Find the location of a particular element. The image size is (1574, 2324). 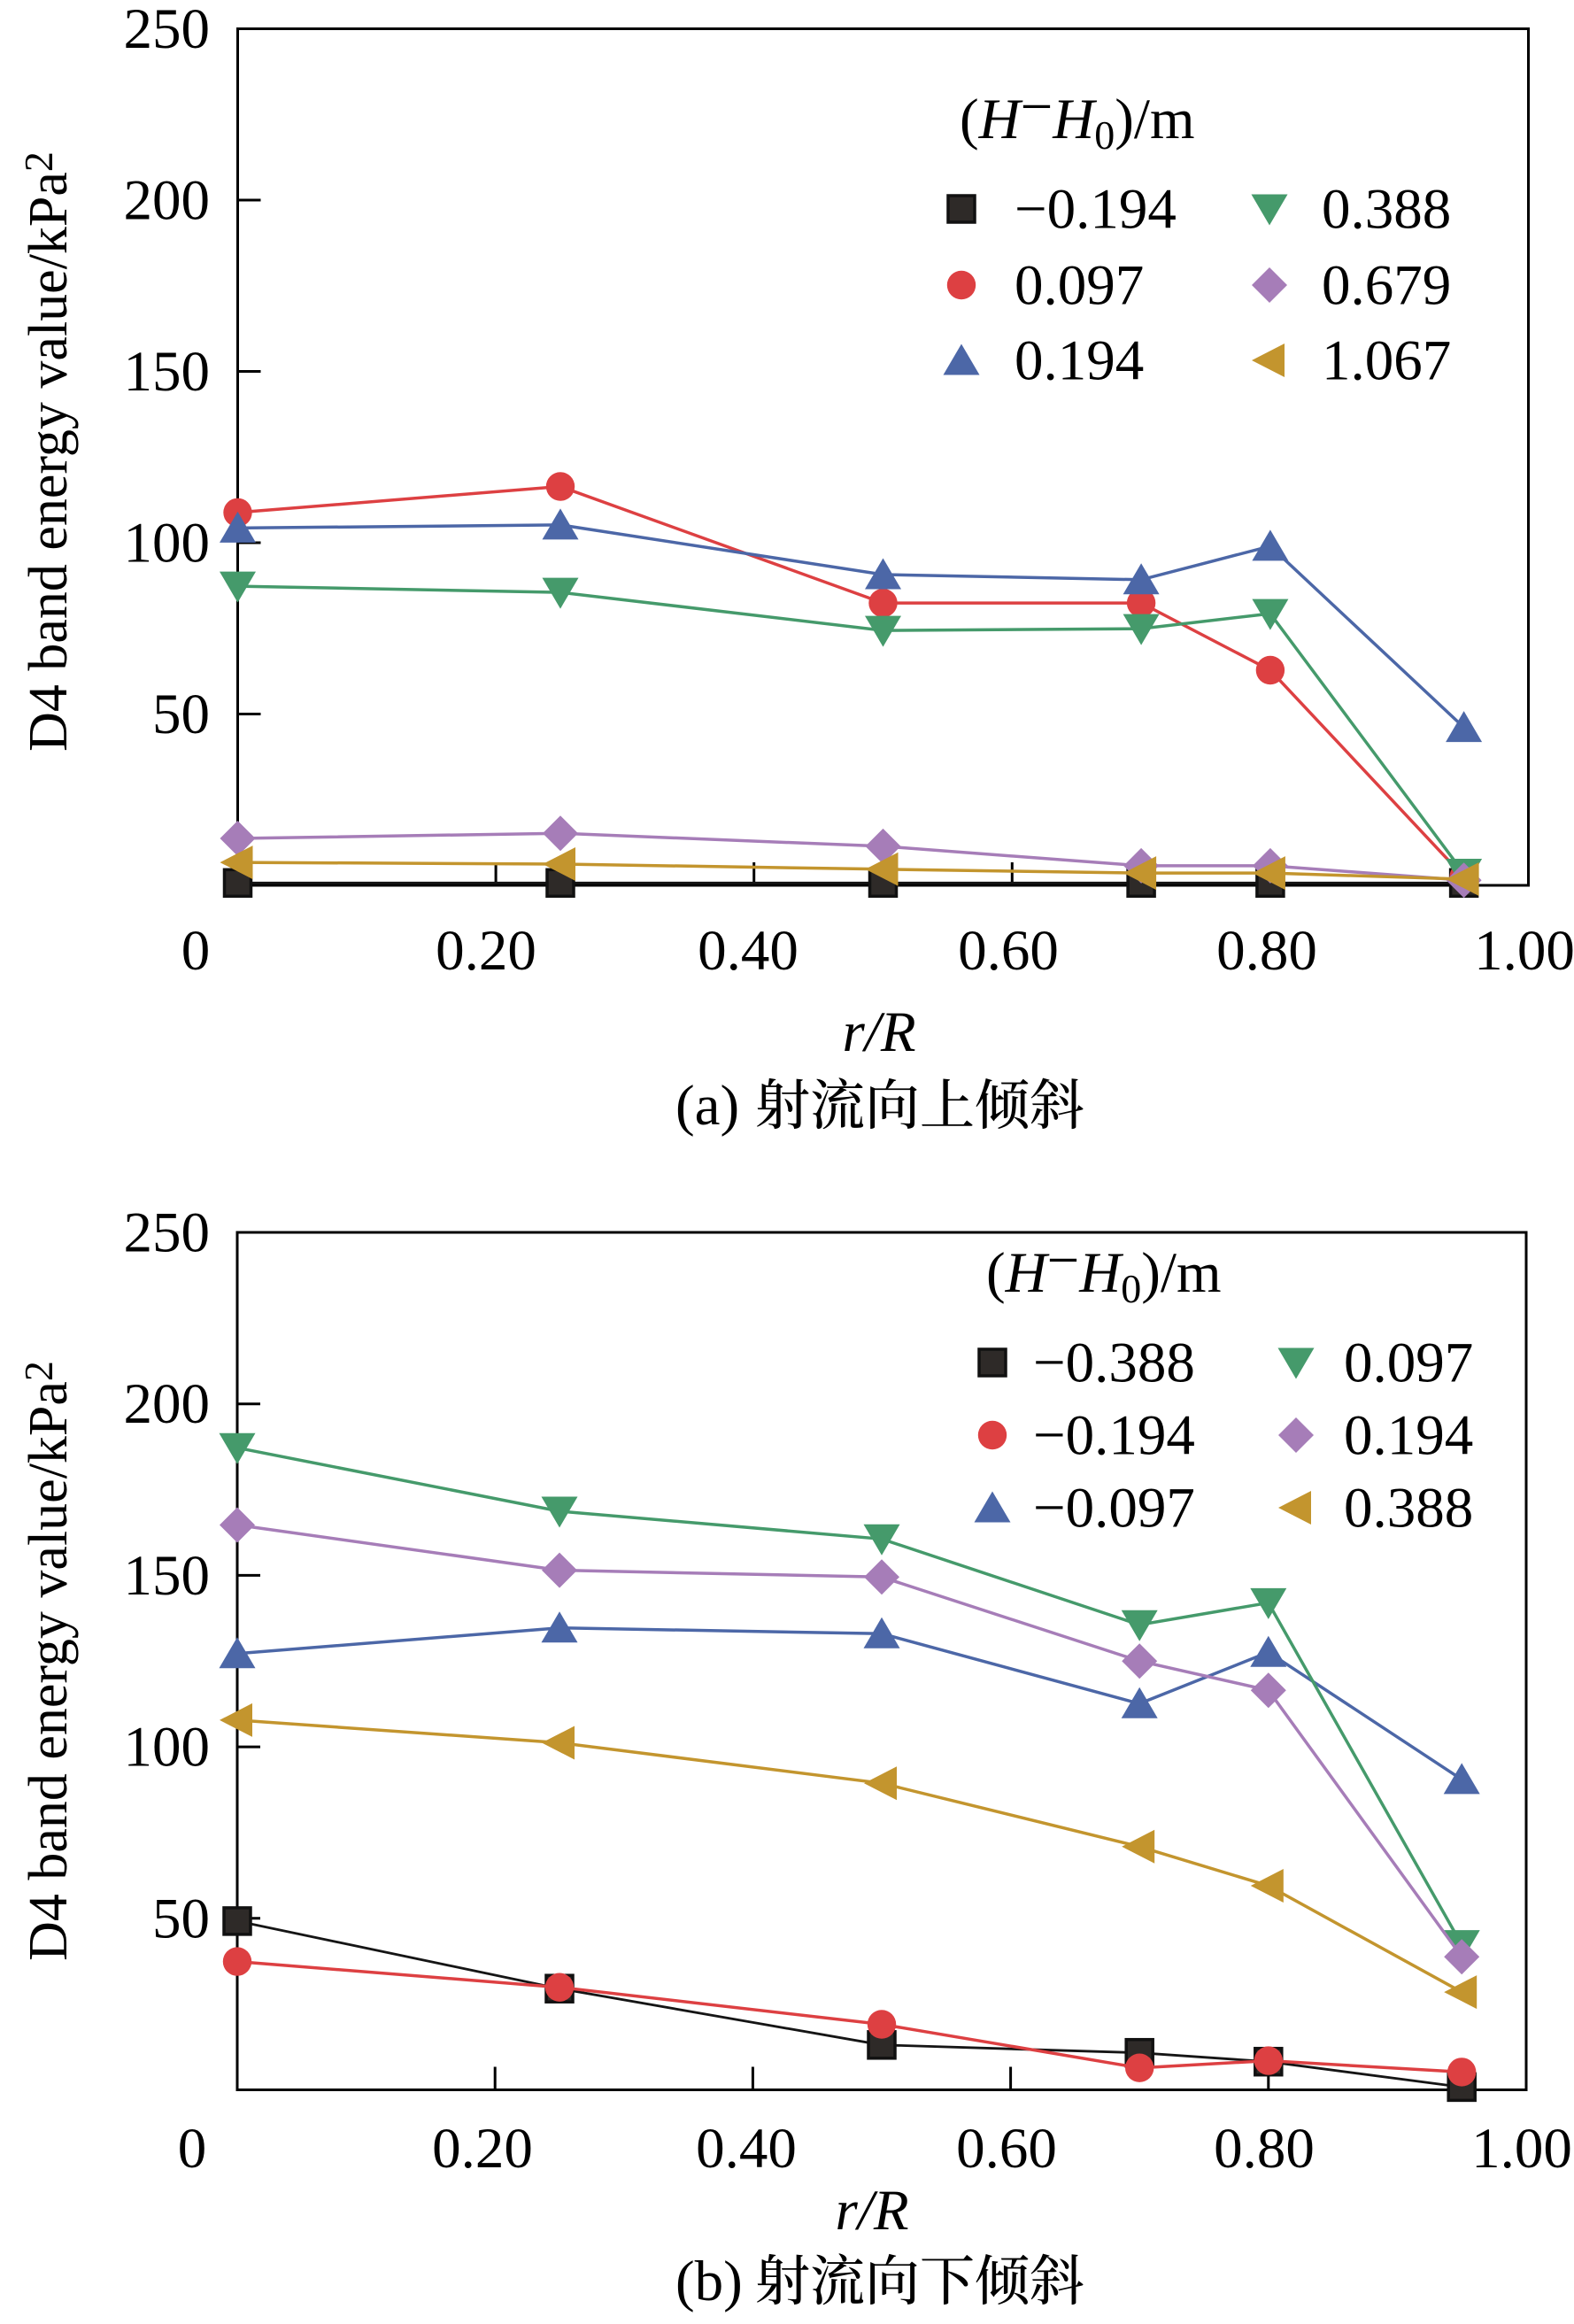

svg-text: −0.388 is located at coordinates (1114, 1363).